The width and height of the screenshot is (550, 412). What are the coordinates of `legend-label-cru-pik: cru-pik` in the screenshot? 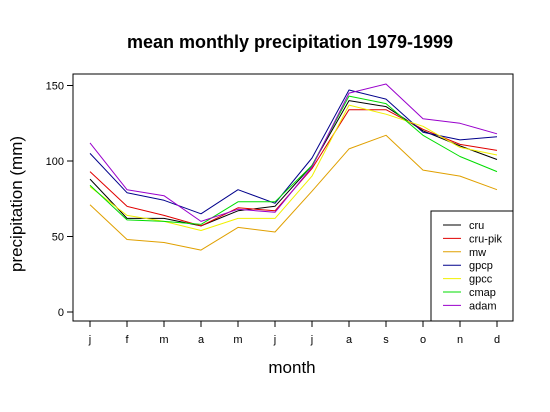 It's located at (486, 239).